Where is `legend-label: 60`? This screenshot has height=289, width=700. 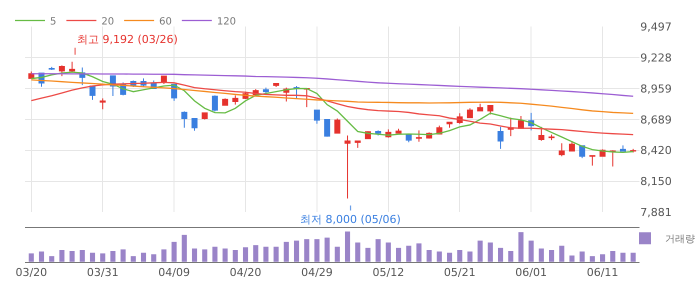 legend-label: 60 is located at coordinates (165, 22).